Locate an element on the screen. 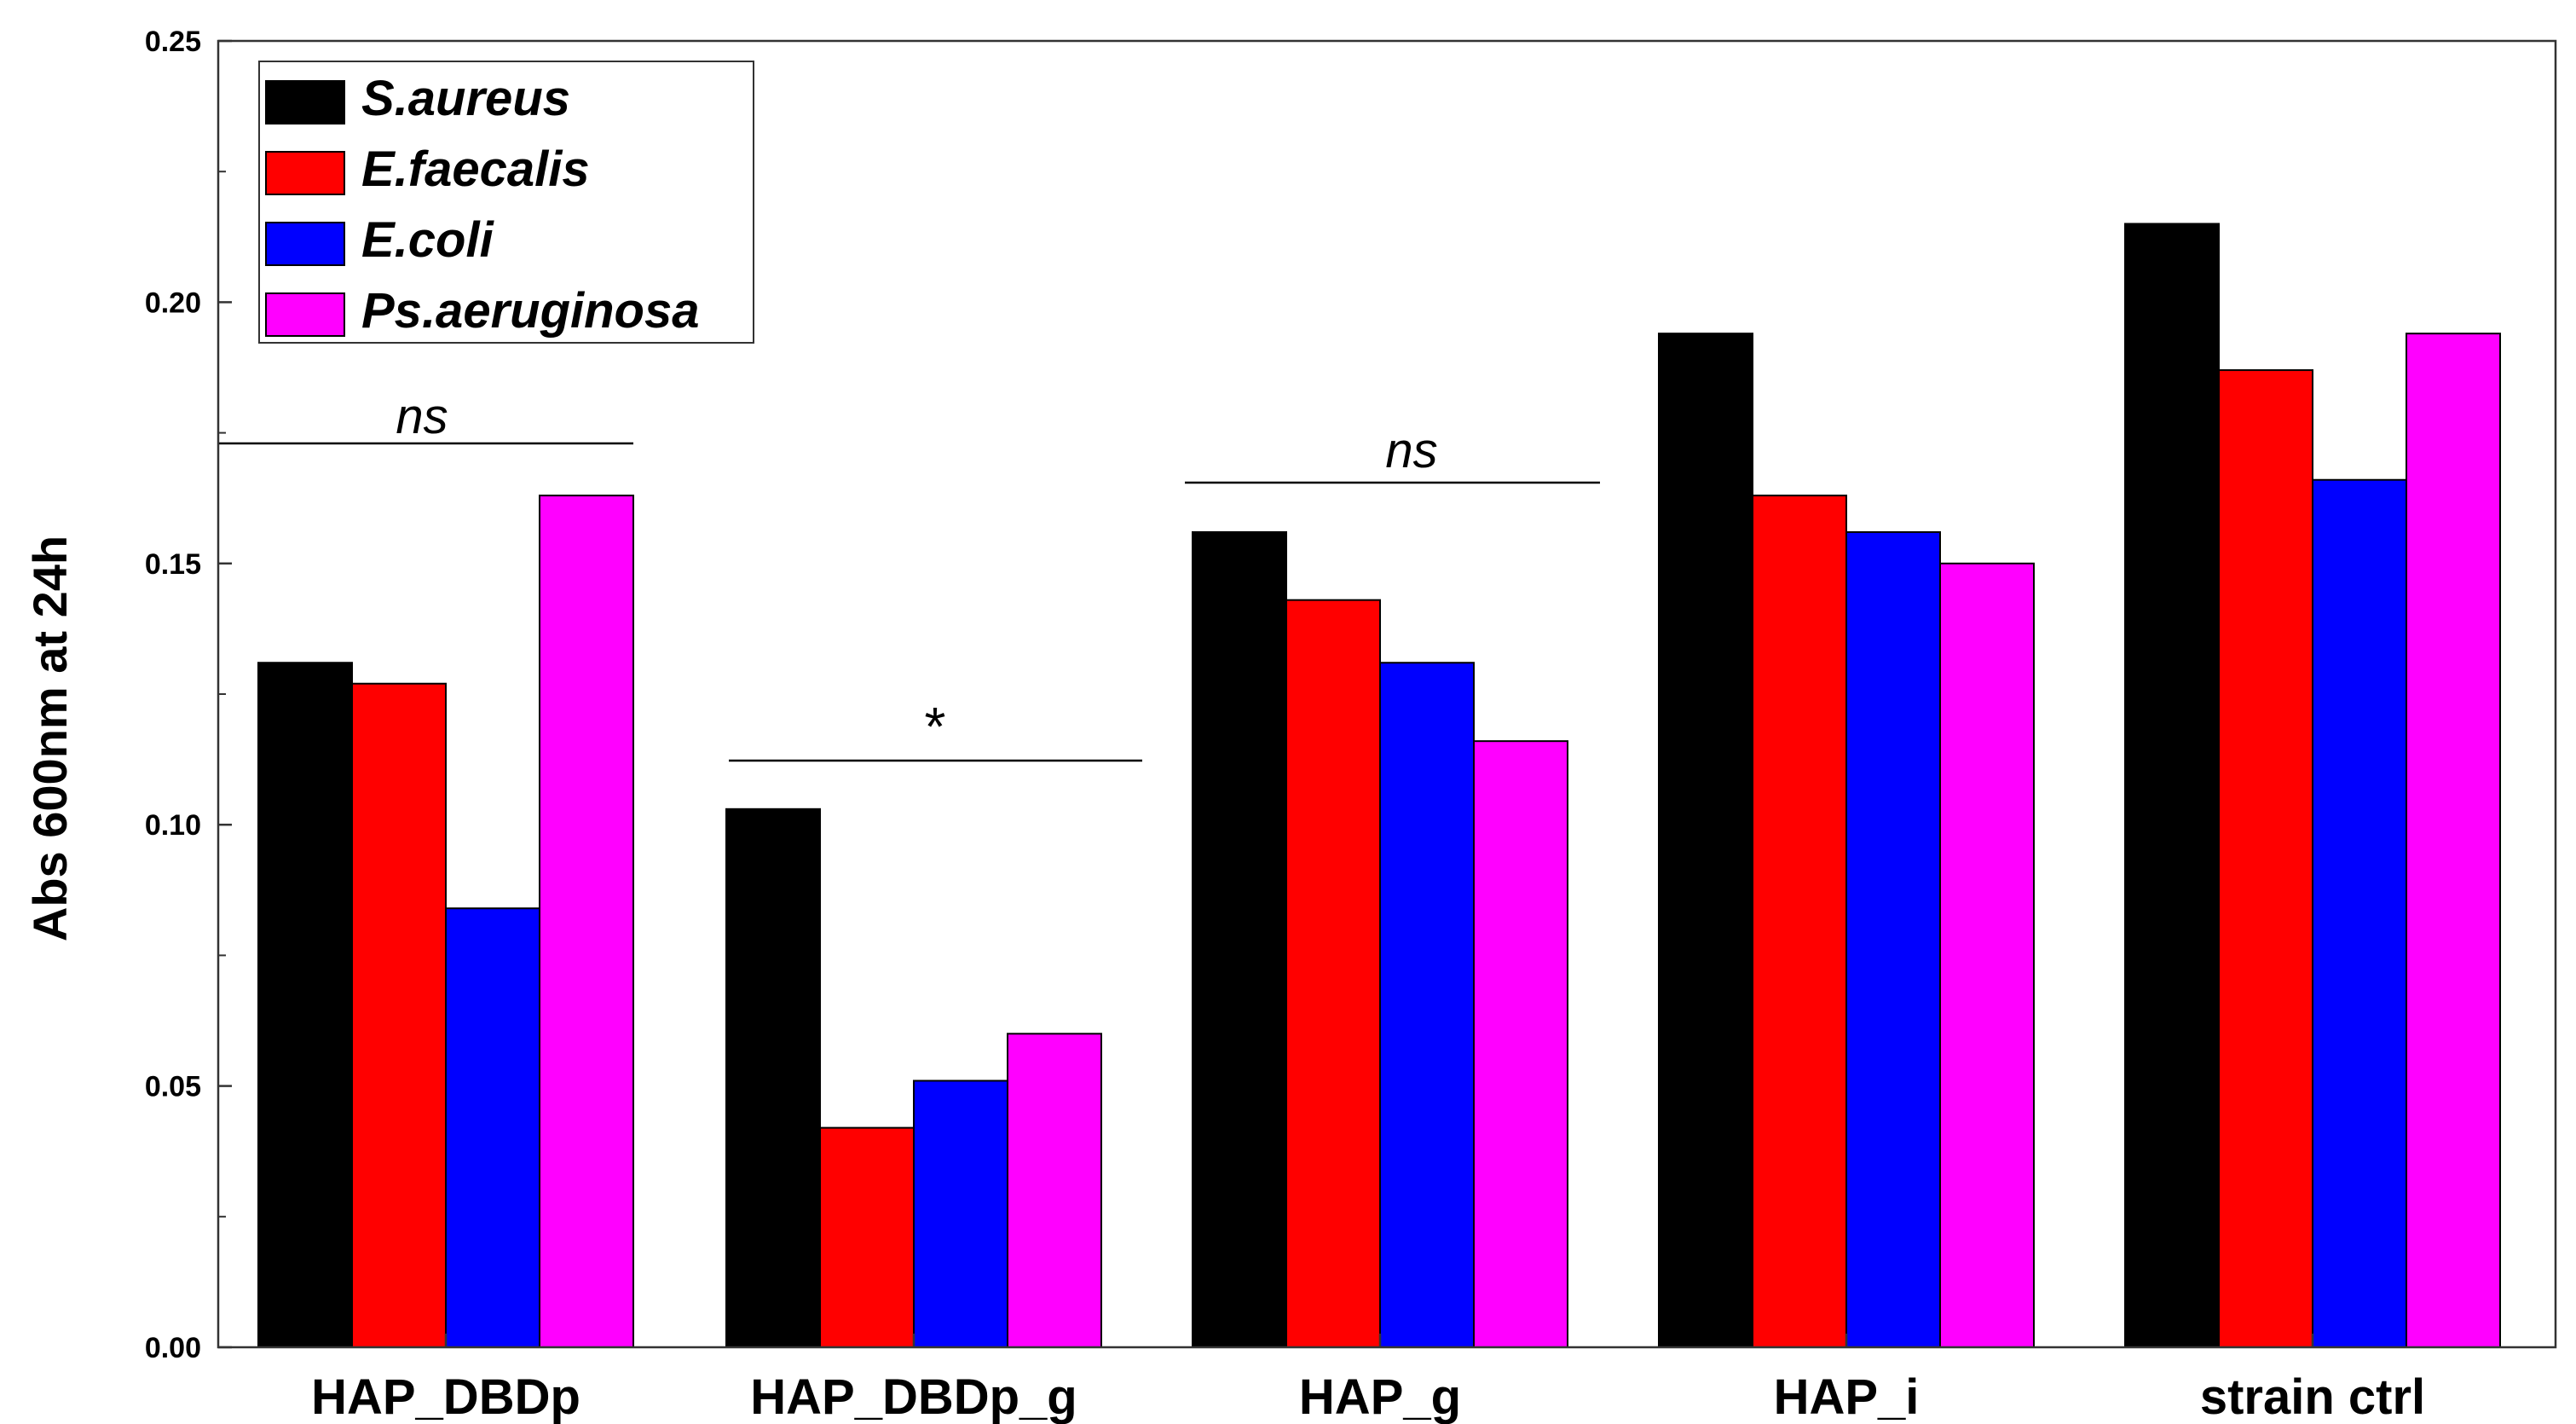 This screenshot has width=2576, height=1424. y-tick-label: 0.15 is located at coordinates (173, 564).